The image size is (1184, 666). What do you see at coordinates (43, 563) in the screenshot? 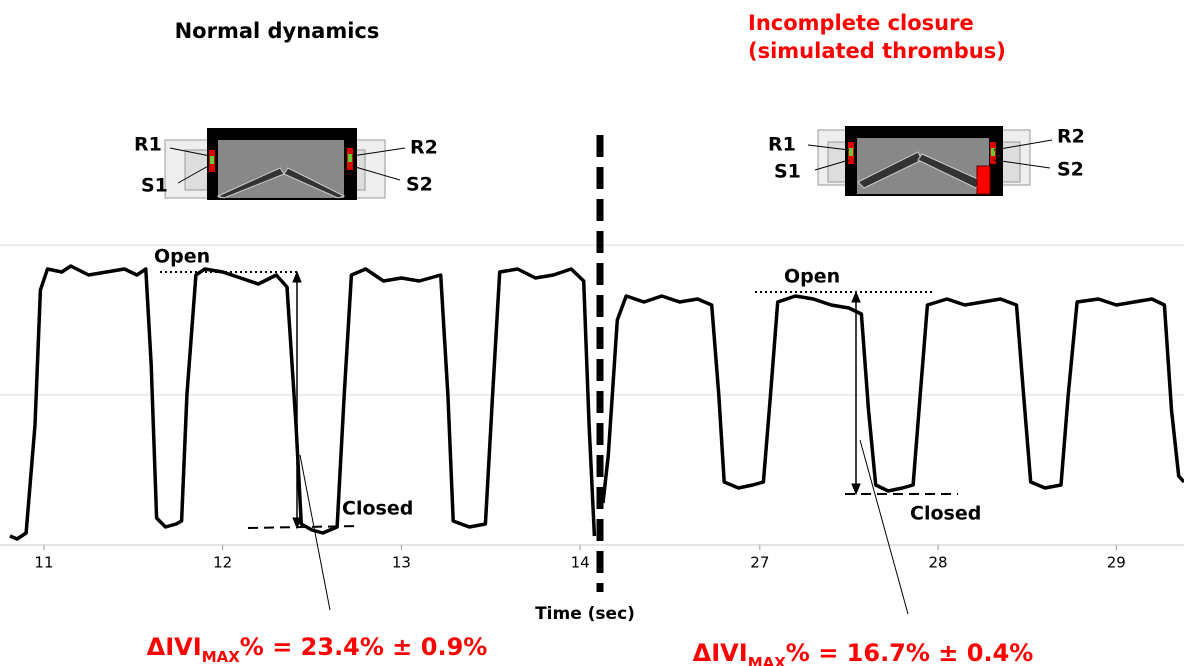
I see `x-tick-label: 11` at bounding box center [43, 563].